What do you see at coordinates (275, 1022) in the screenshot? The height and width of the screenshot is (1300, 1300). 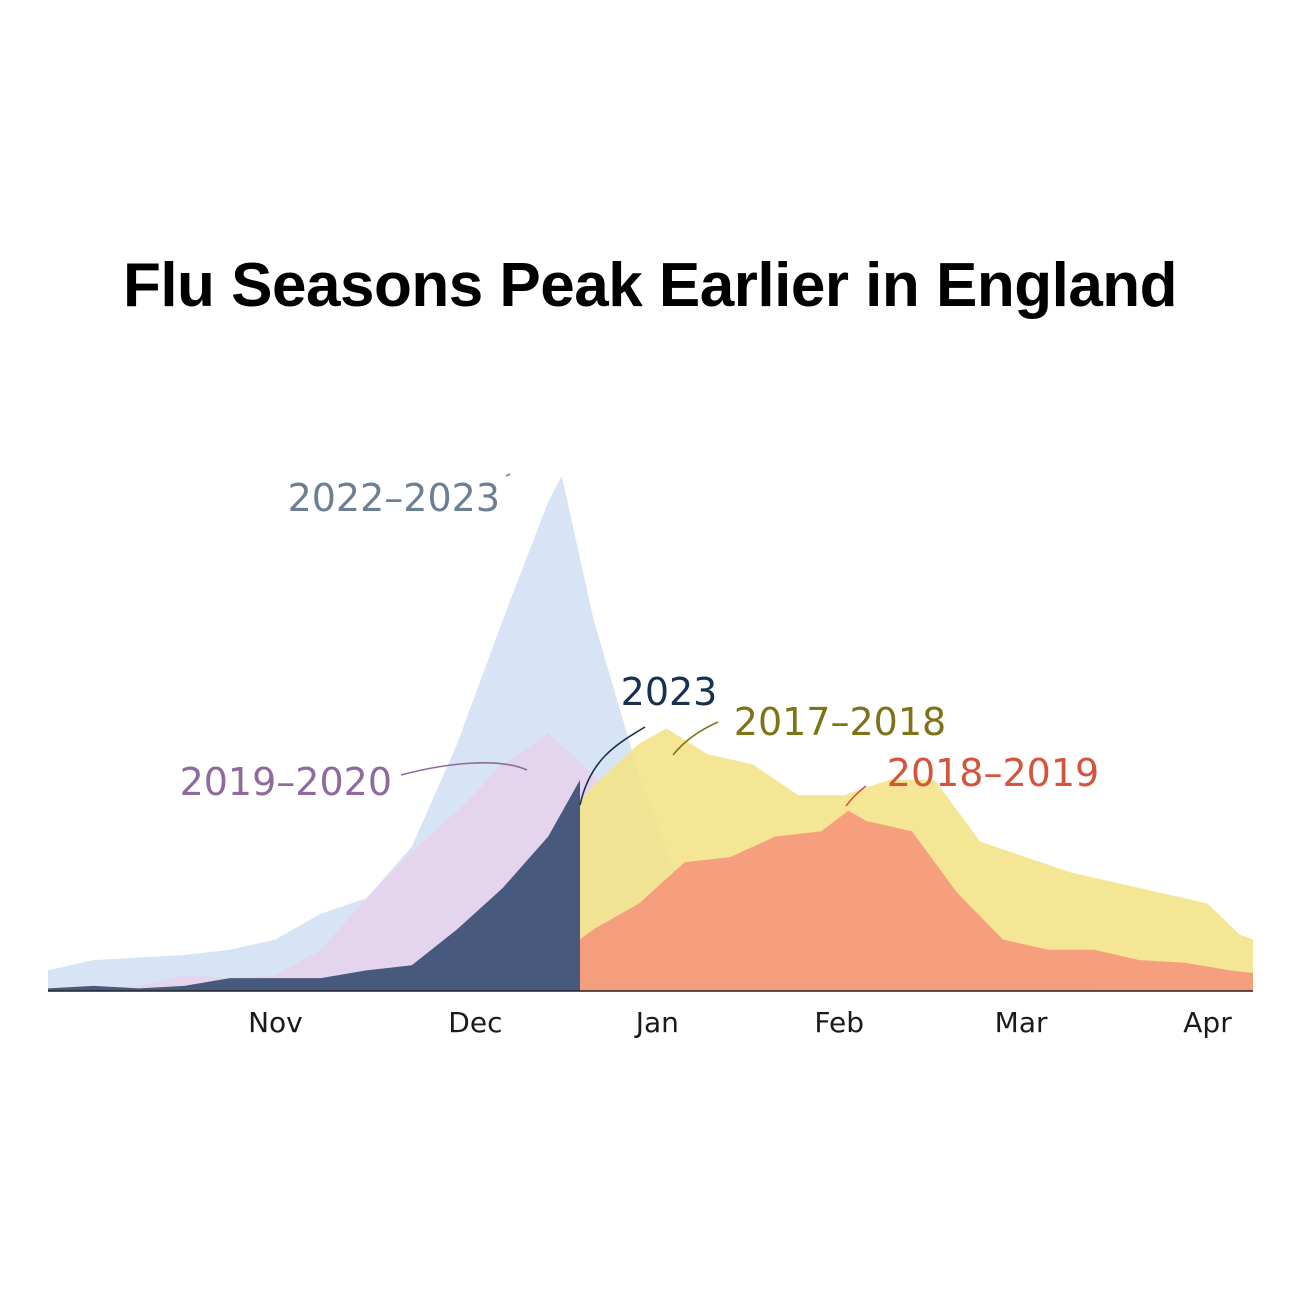 I see `tick-label-nov: Nov` at bounding box center [275, 1022].